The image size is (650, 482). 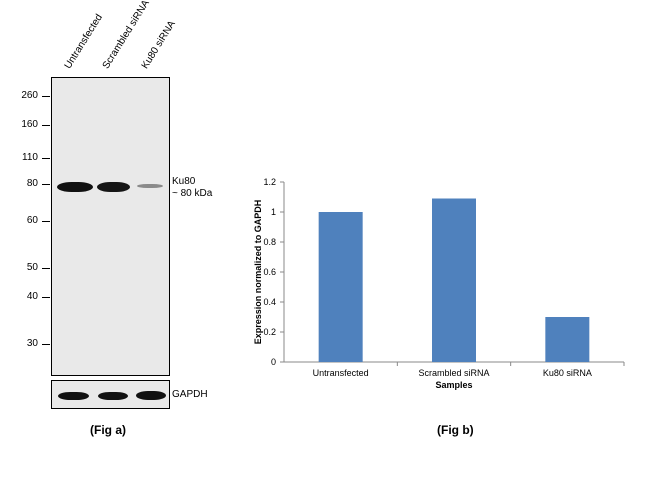 What do you see at coordinates (110, 226) in the screenshot?
I see `ku80-blot-membrane` at bounding box center [110, 226].